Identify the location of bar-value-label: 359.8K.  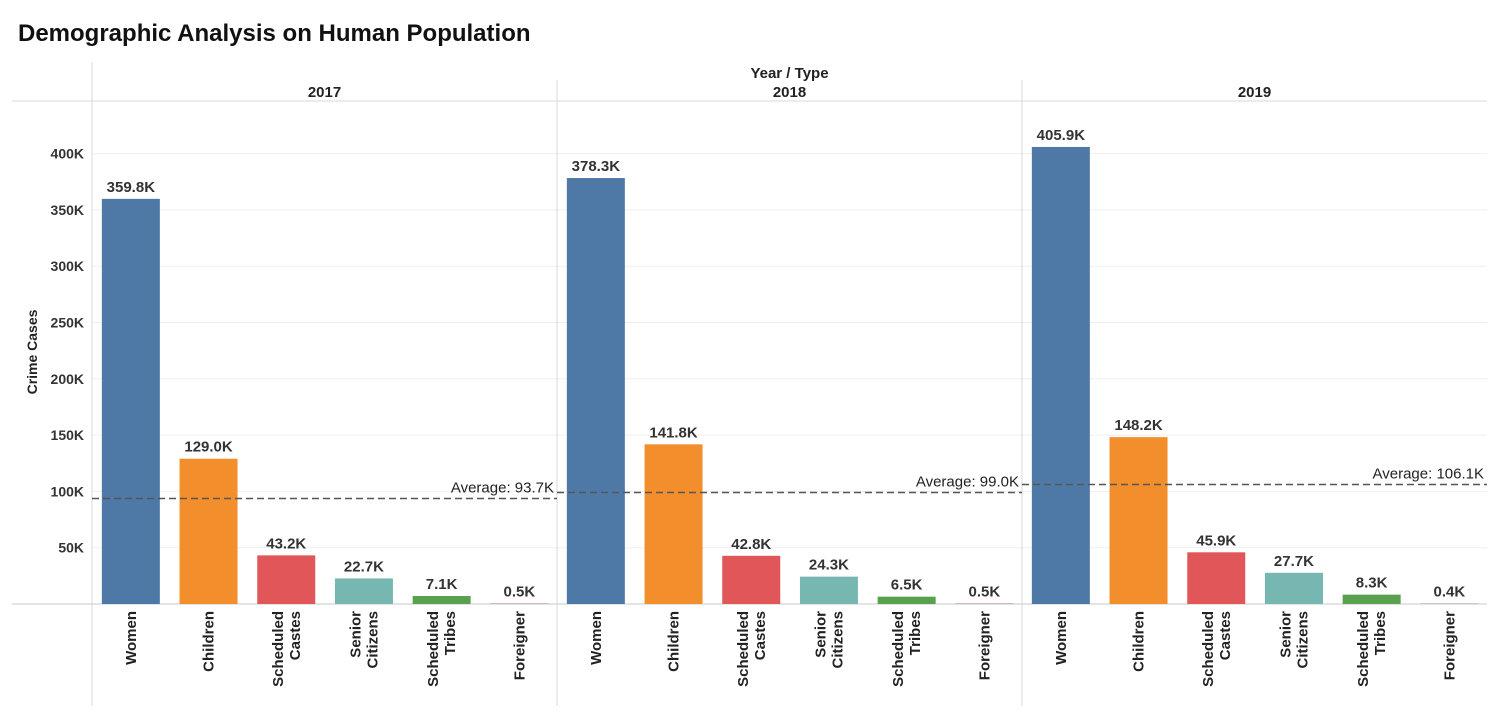
(131, 187).